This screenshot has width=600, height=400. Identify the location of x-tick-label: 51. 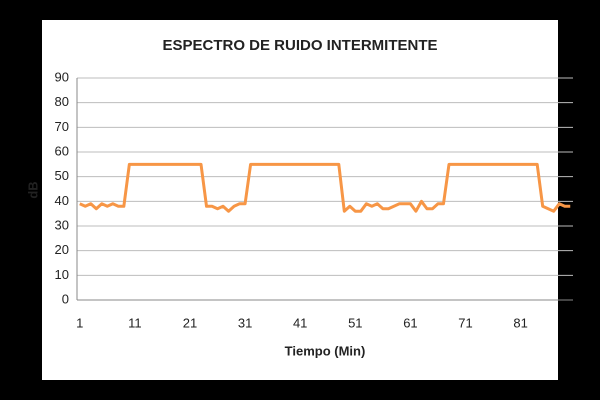
(355, 322).